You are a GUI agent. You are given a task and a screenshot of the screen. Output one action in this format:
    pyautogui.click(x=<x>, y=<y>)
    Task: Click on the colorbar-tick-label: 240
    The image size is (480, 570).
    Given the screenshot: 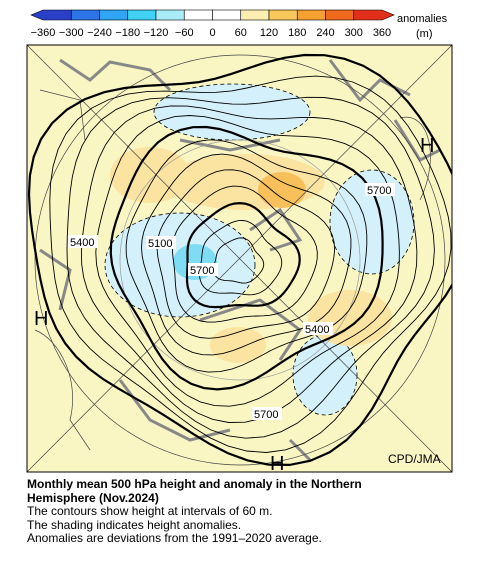 What is the action you would take?
    pyautogui.click(x=325, y=33)
    